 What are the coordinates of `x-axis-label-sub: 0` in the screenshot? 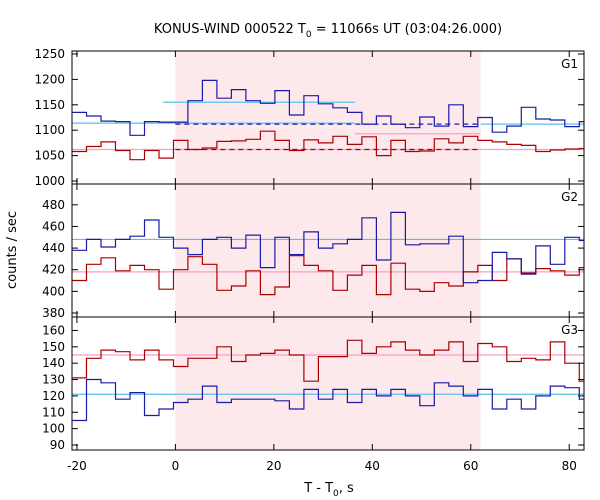 It's located at (336, 494).